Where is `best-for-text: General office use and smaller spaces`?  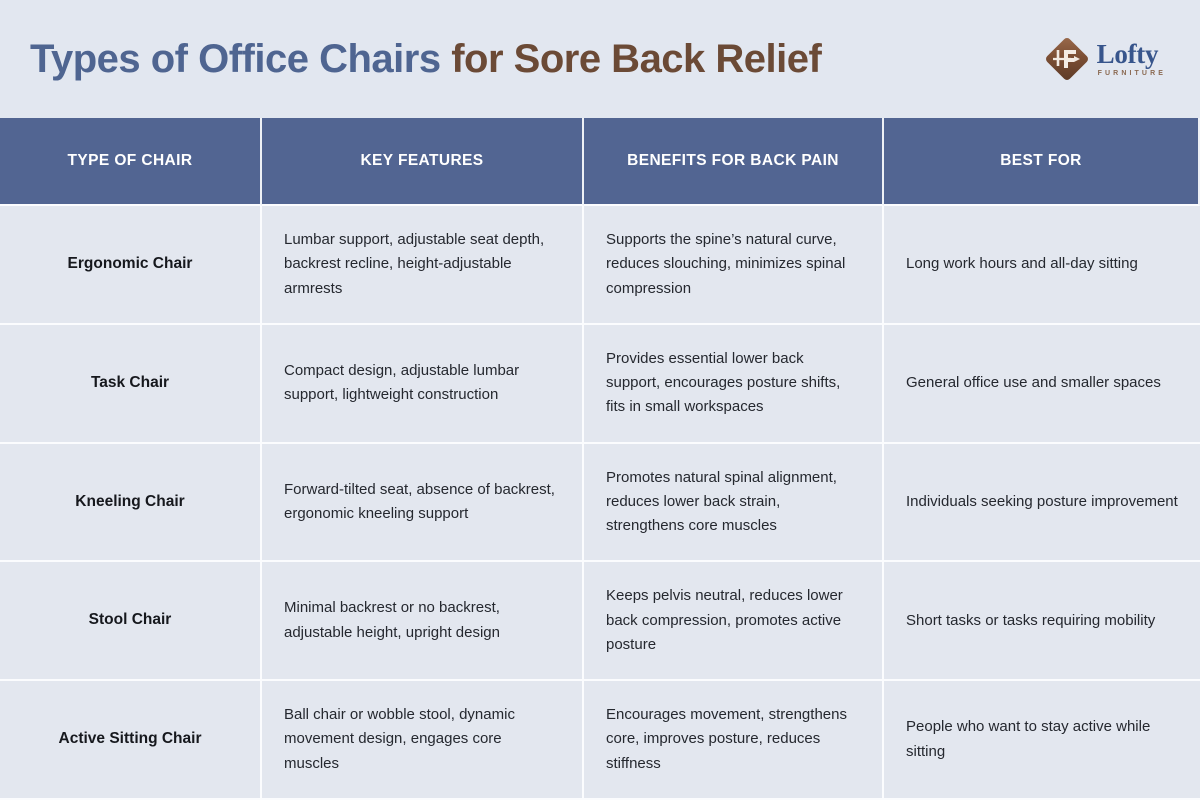
best-for-text: General office use and smaller spaces is located at coordinates (1033, 383).